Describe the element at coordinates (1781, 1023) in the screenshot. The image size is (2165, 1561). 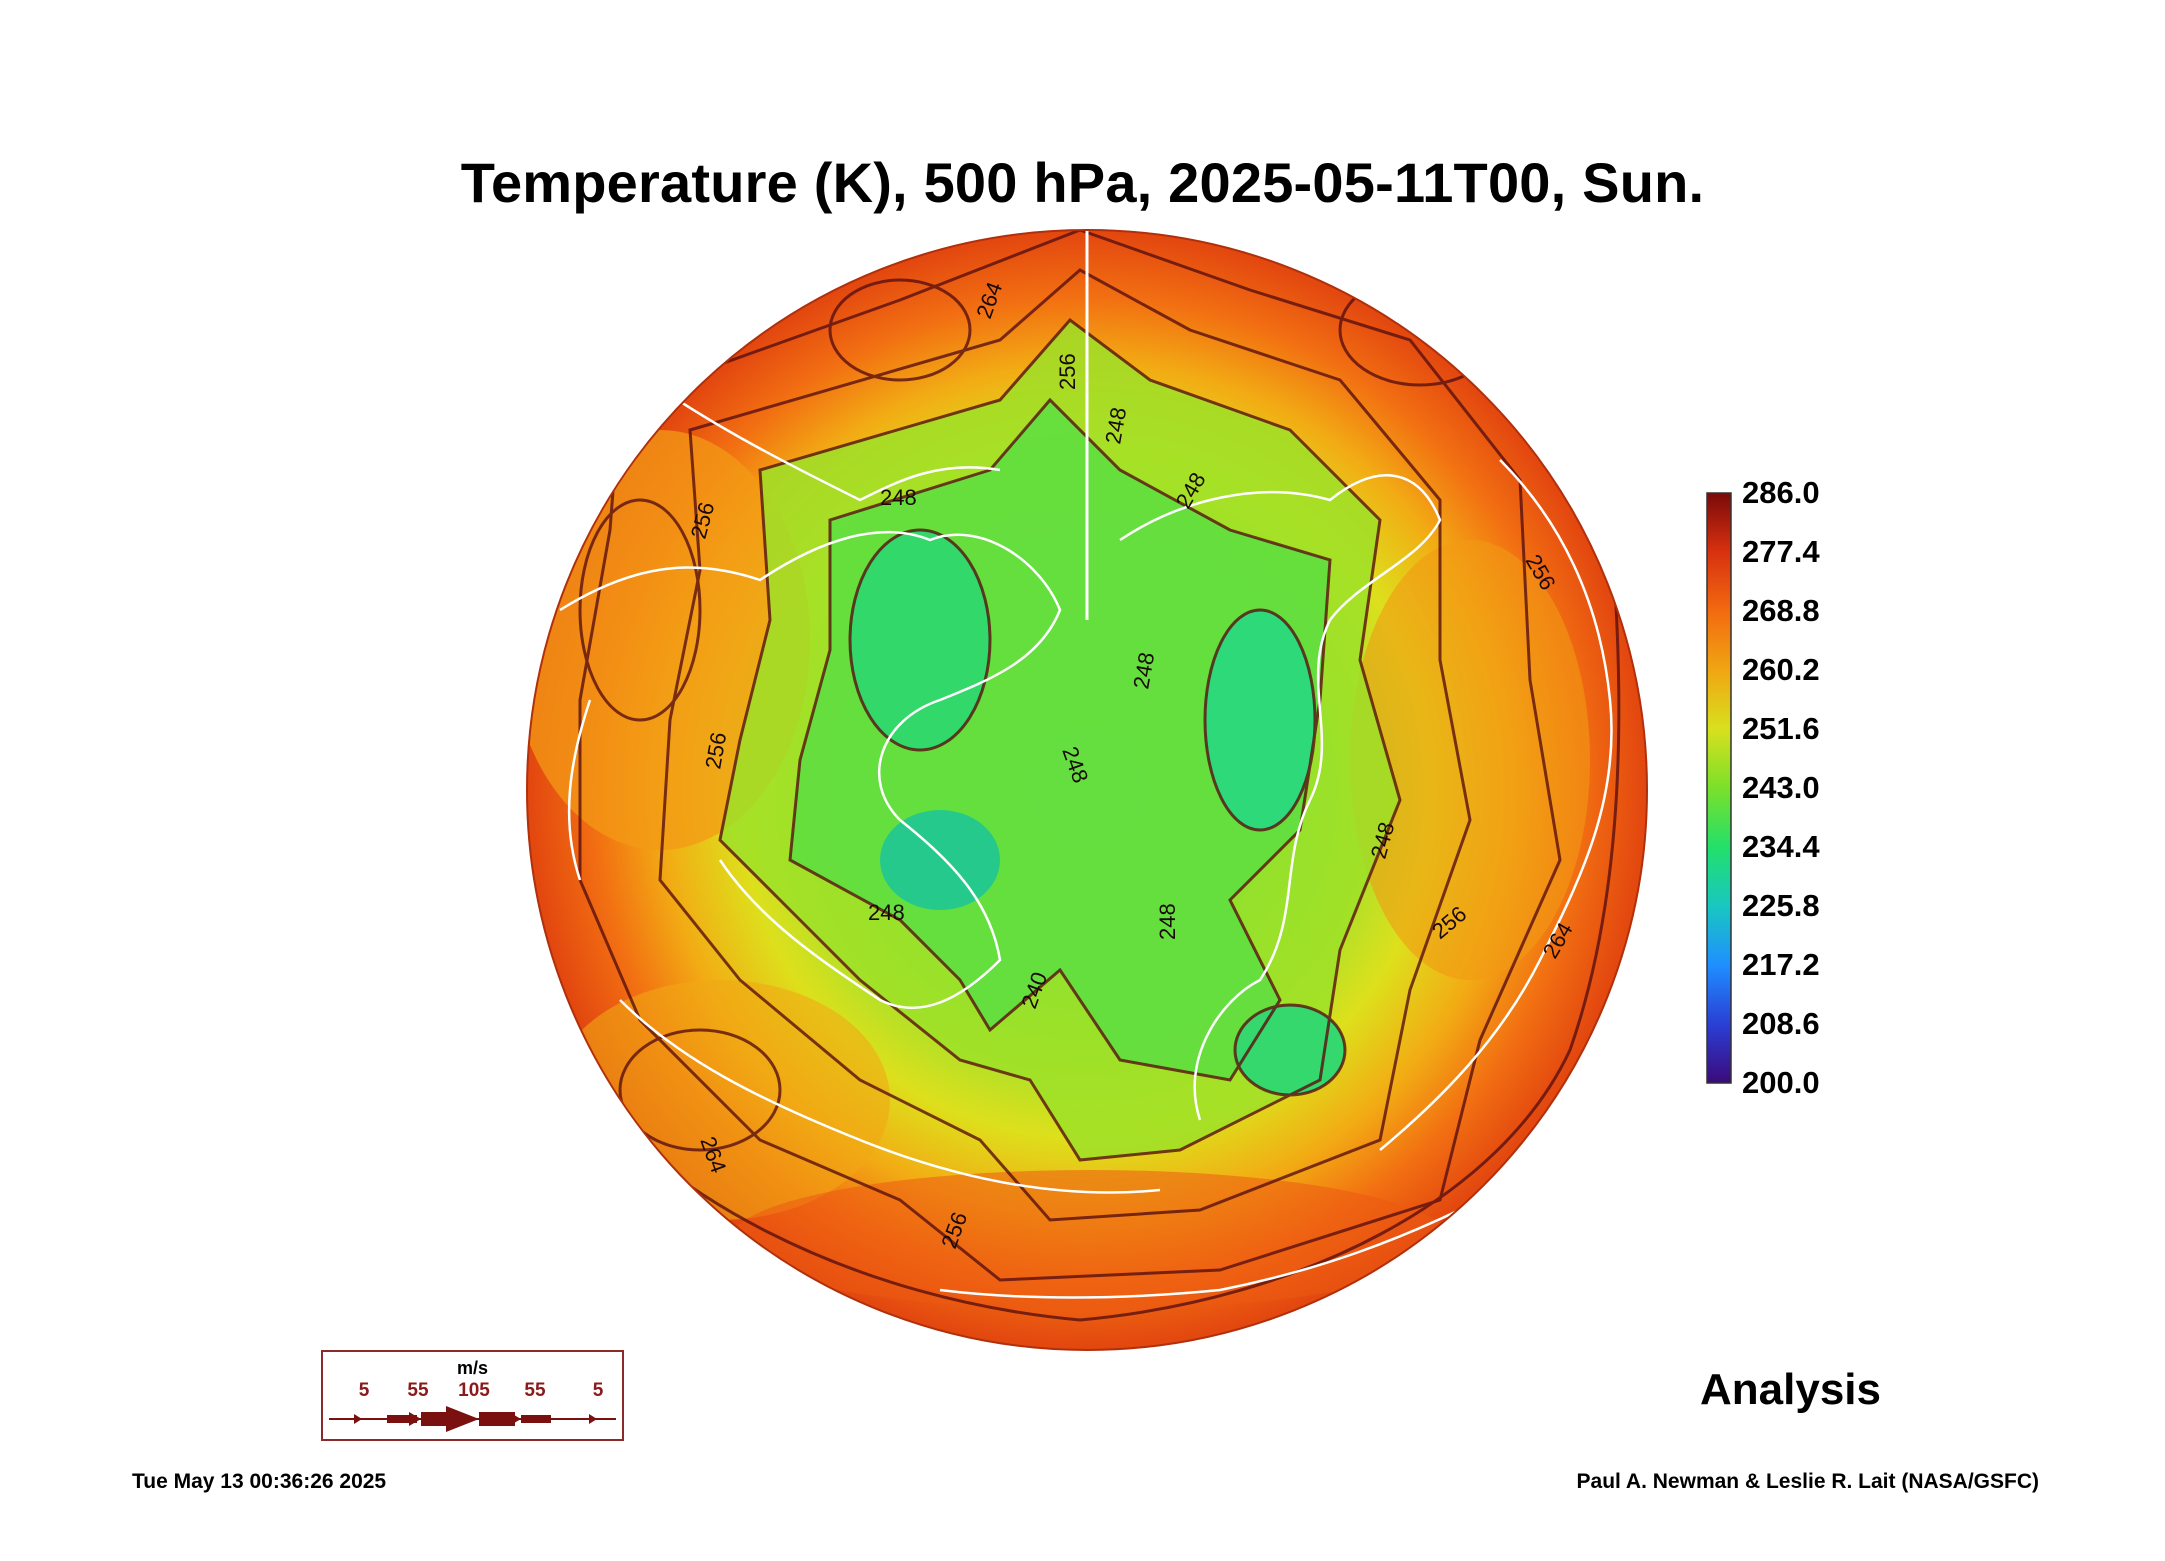
I see `colorbar-tick-label: 208.6` at that location.